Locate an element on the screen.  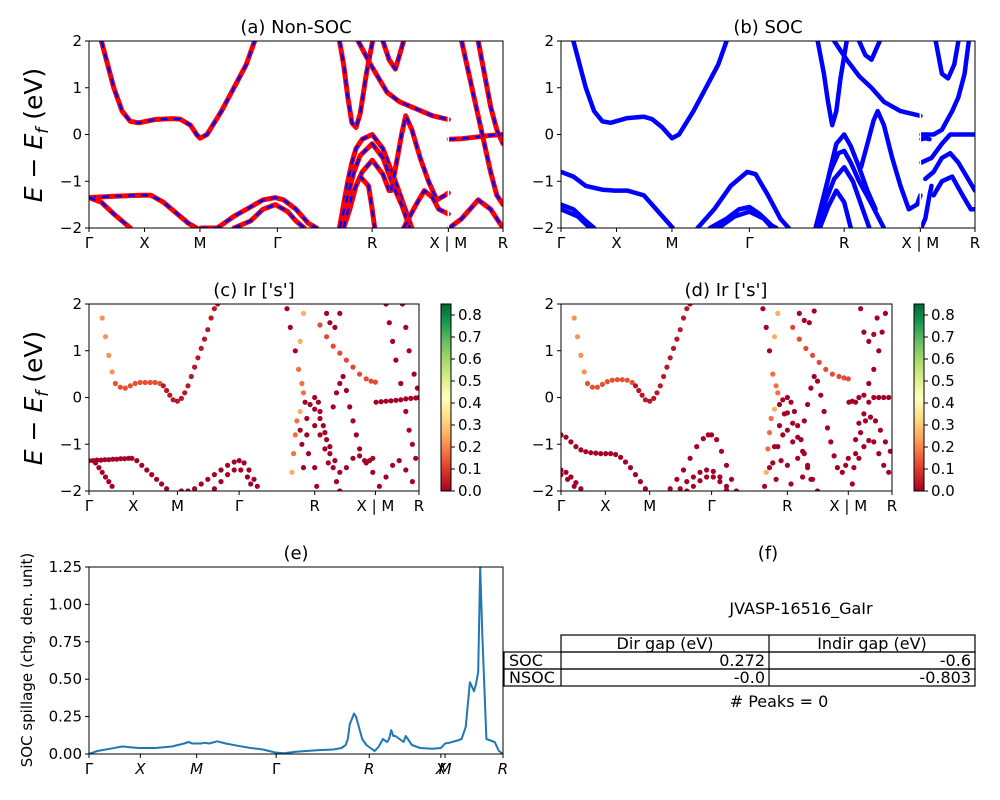
y-tick-label: 1 is located at coordinates (77, 351).